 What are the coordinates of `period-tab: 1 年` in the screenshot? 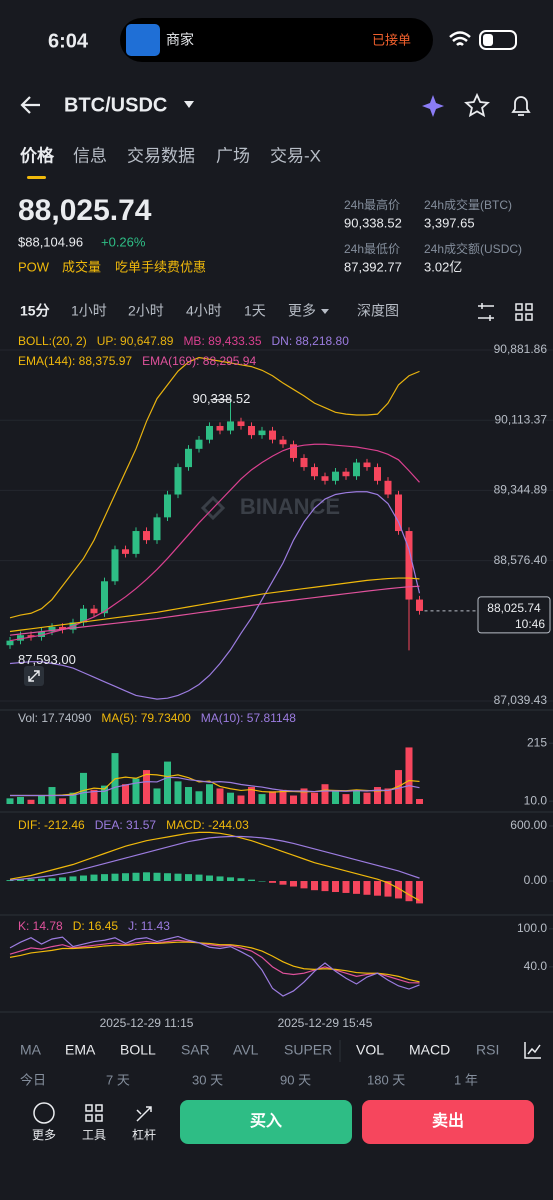 It's located at (466, 1079).